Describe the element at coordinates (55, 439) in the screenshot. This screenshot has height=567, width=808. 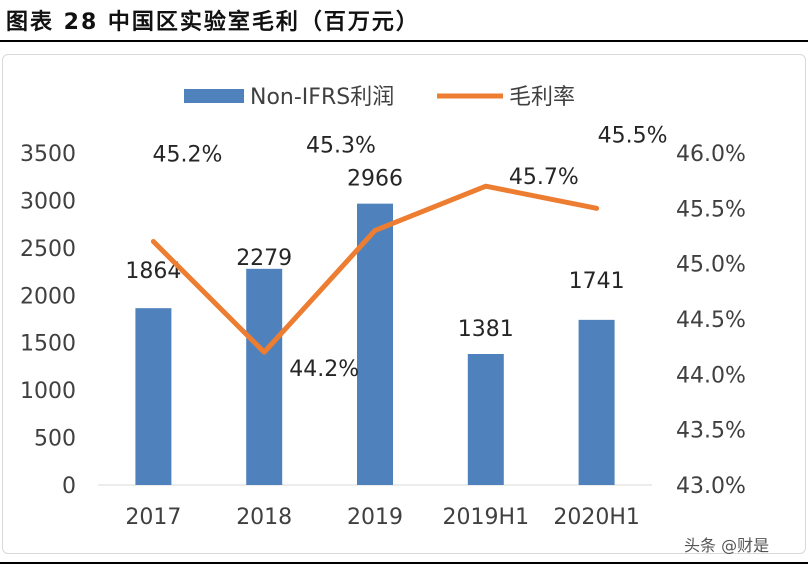
I see `y-left-tick-label: 500` at that location.